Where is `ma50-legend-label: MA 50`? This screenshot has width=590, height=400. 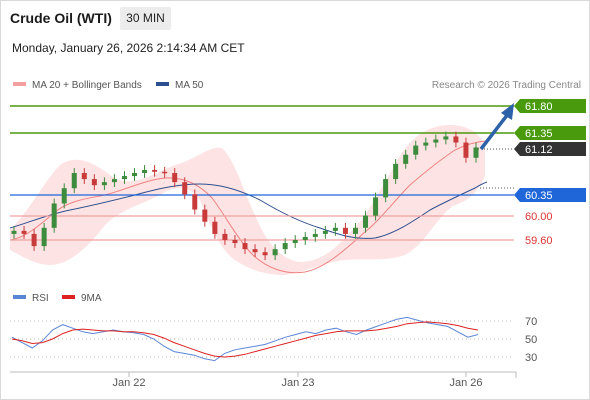
ma50-legend-label: MA 50 is located at coordinates (189, 85).